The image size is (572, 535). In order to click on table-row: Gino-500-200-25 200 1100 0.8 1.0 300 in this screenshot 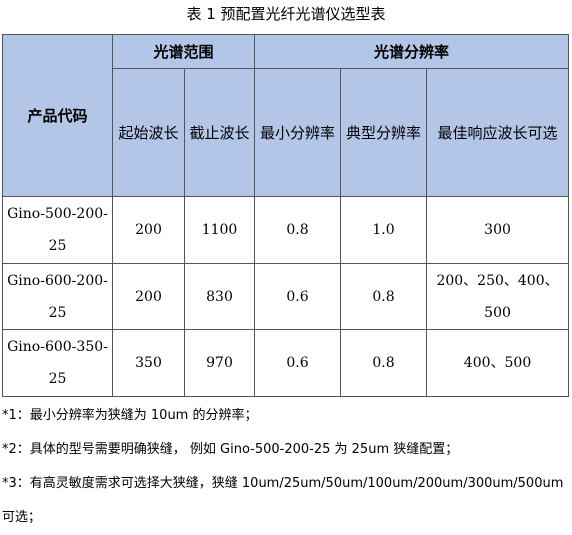, I will do `click(286, 230)`.